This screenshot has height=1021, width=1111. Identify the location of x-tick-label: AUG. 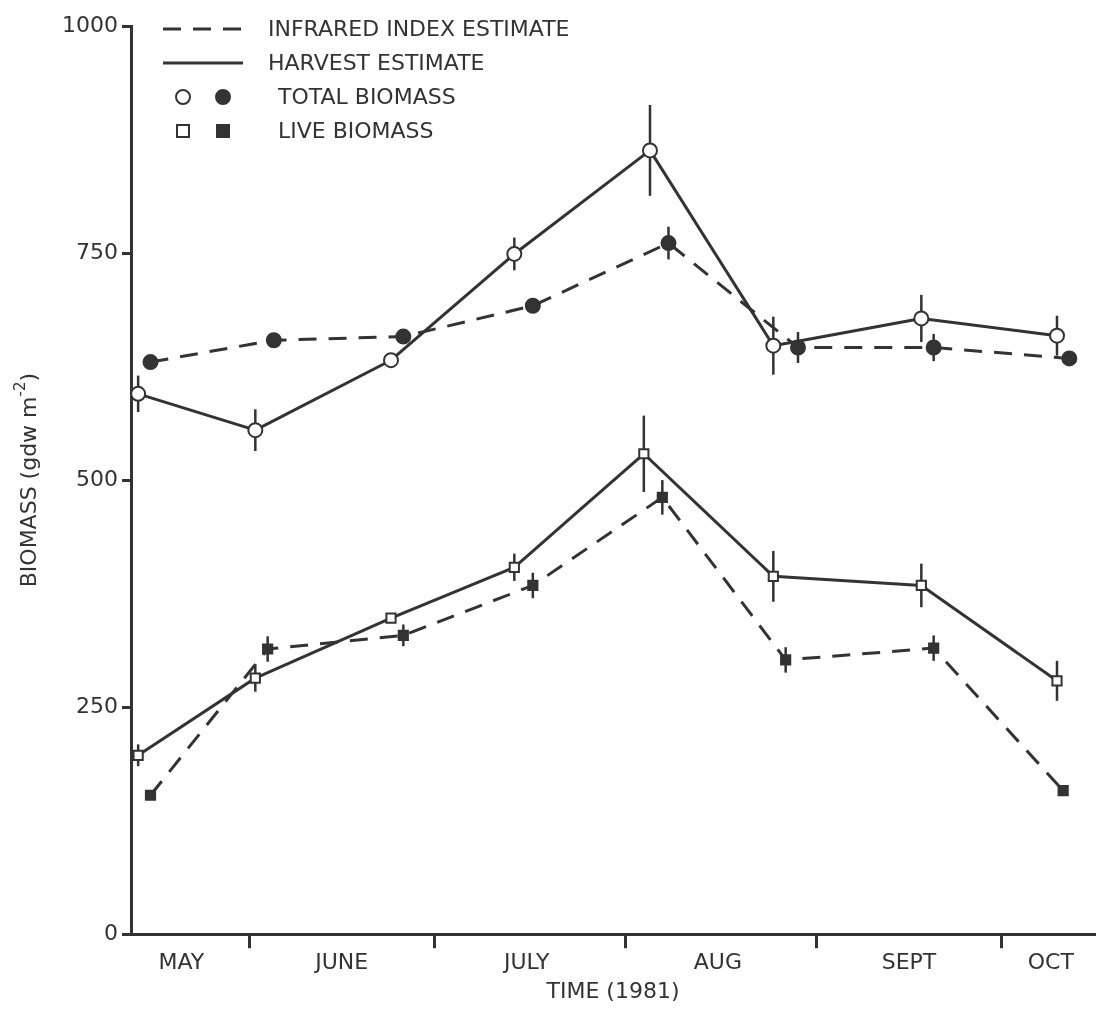
(717, 962).